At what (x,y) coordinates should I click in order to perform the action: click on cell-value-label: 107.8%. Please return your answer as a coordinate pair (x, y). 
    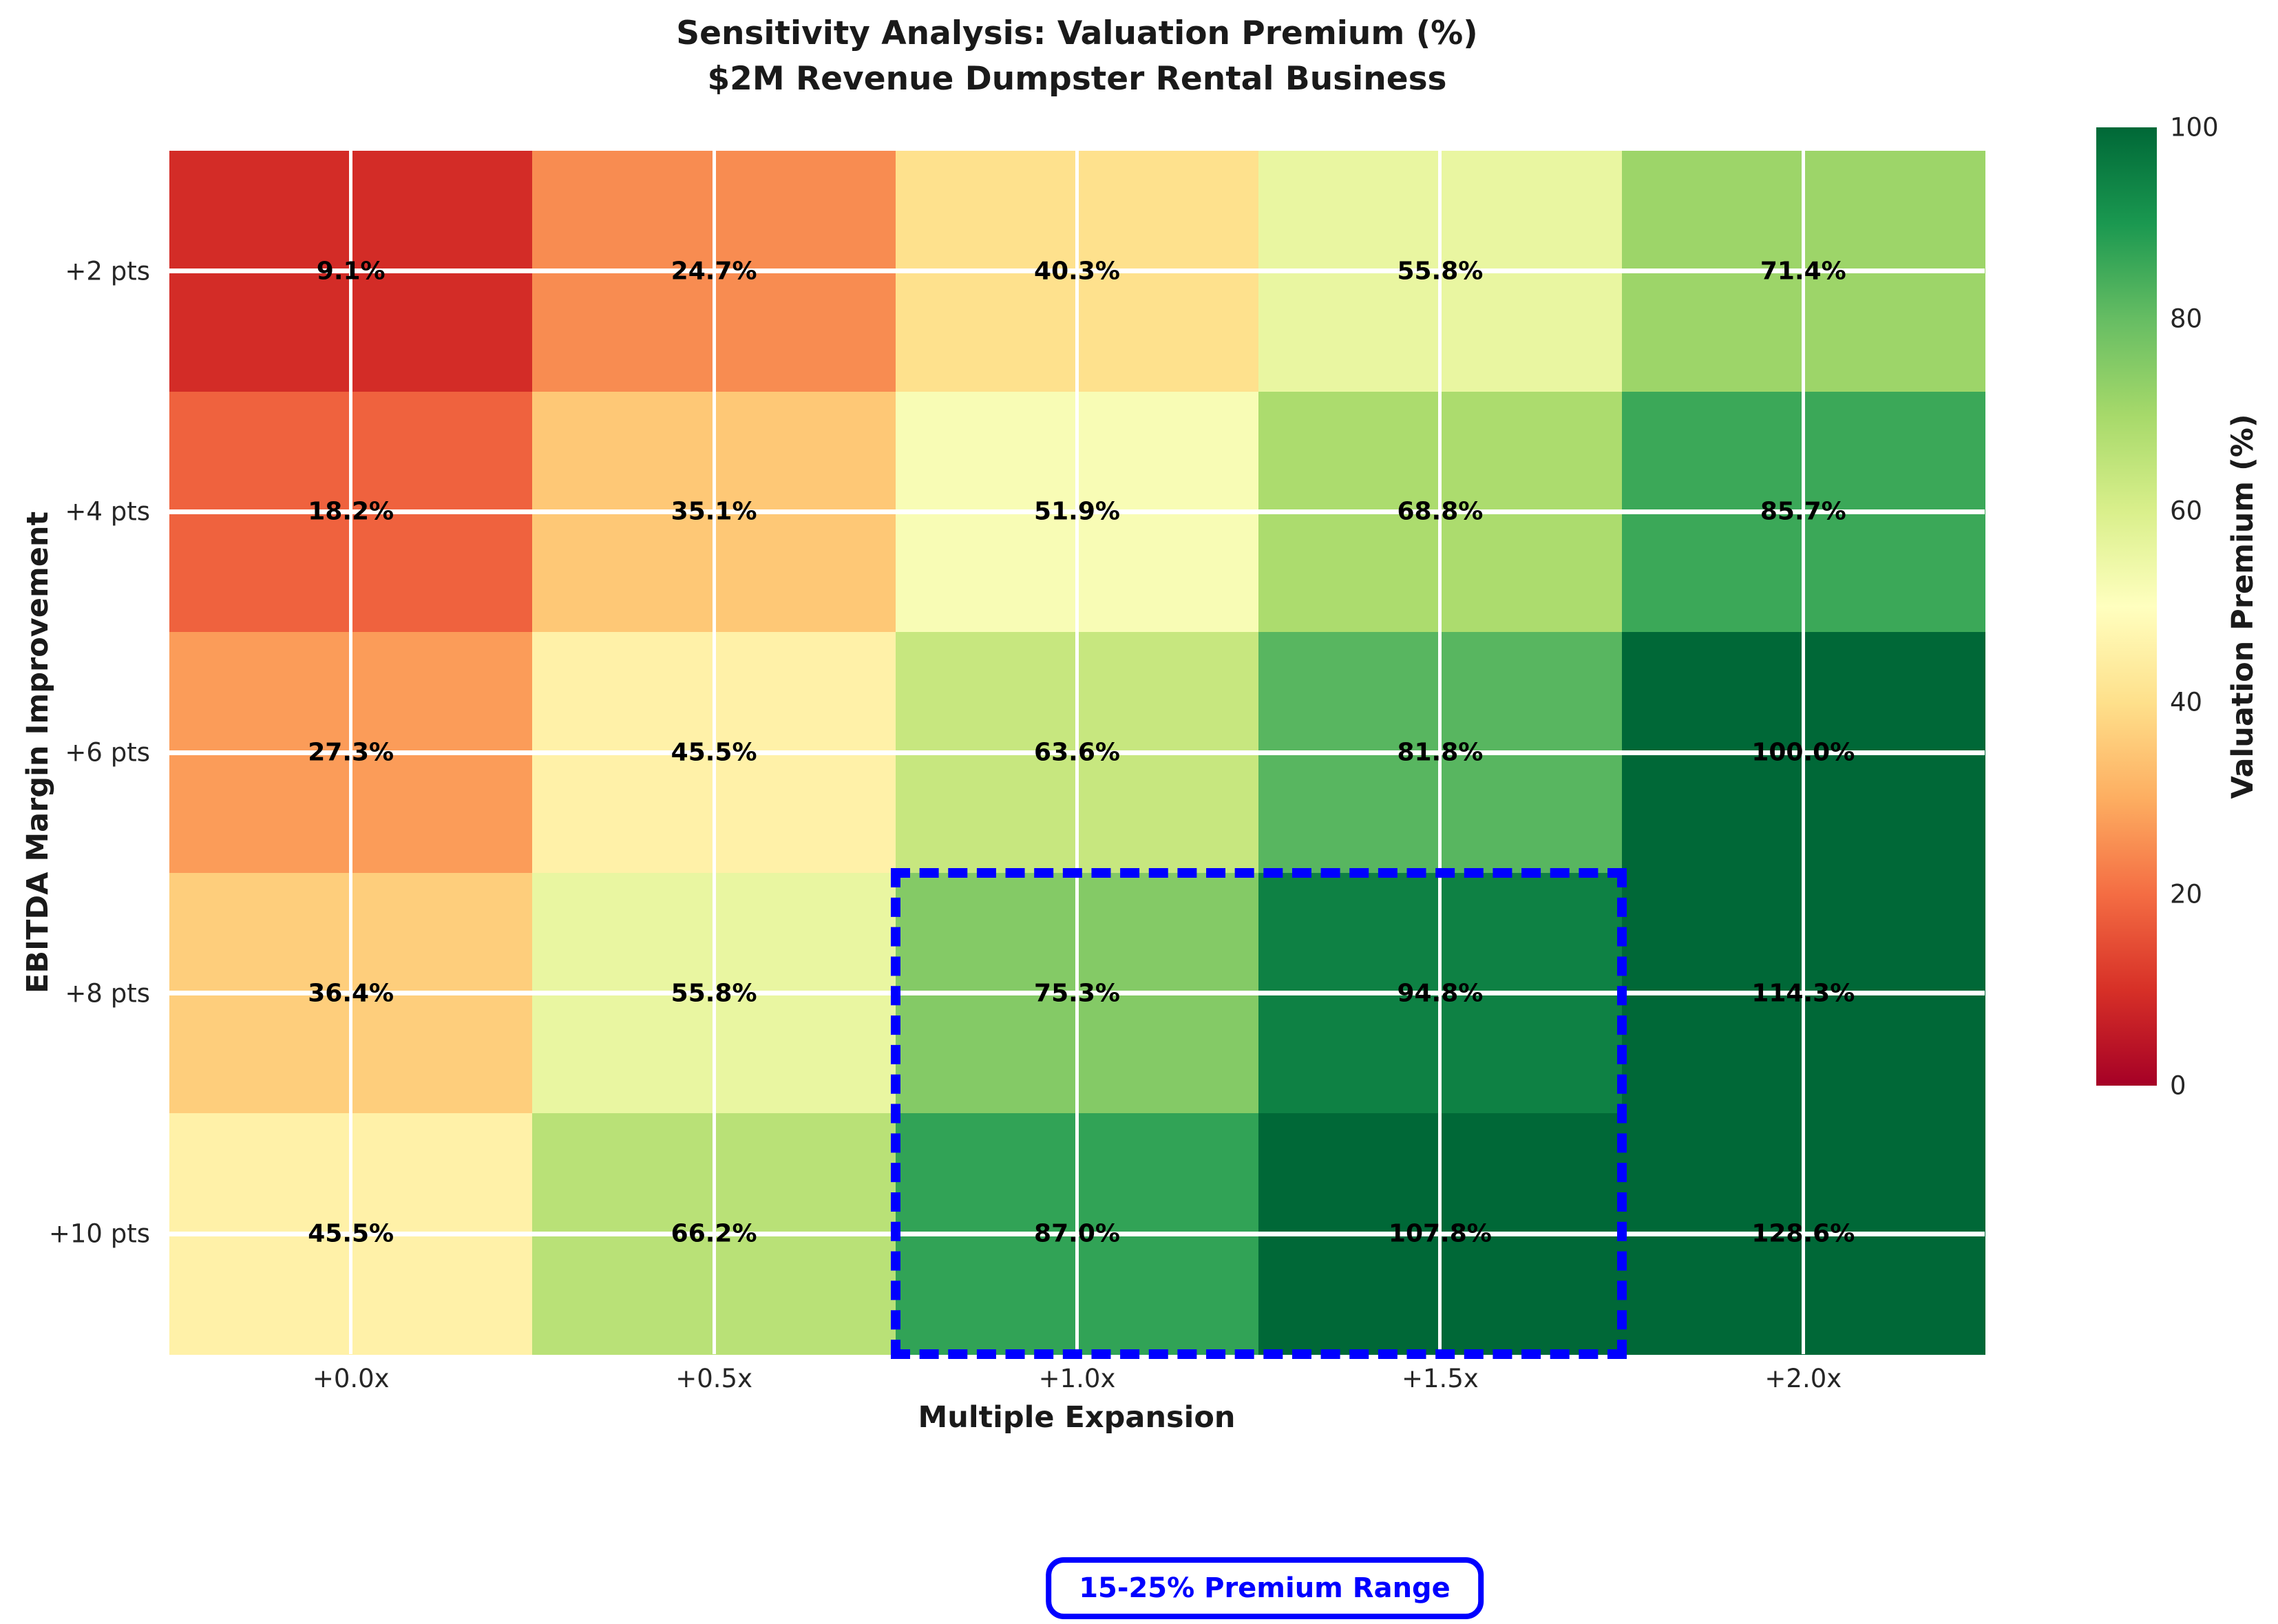
    Looking at the image, I should click on (1440, 1234).